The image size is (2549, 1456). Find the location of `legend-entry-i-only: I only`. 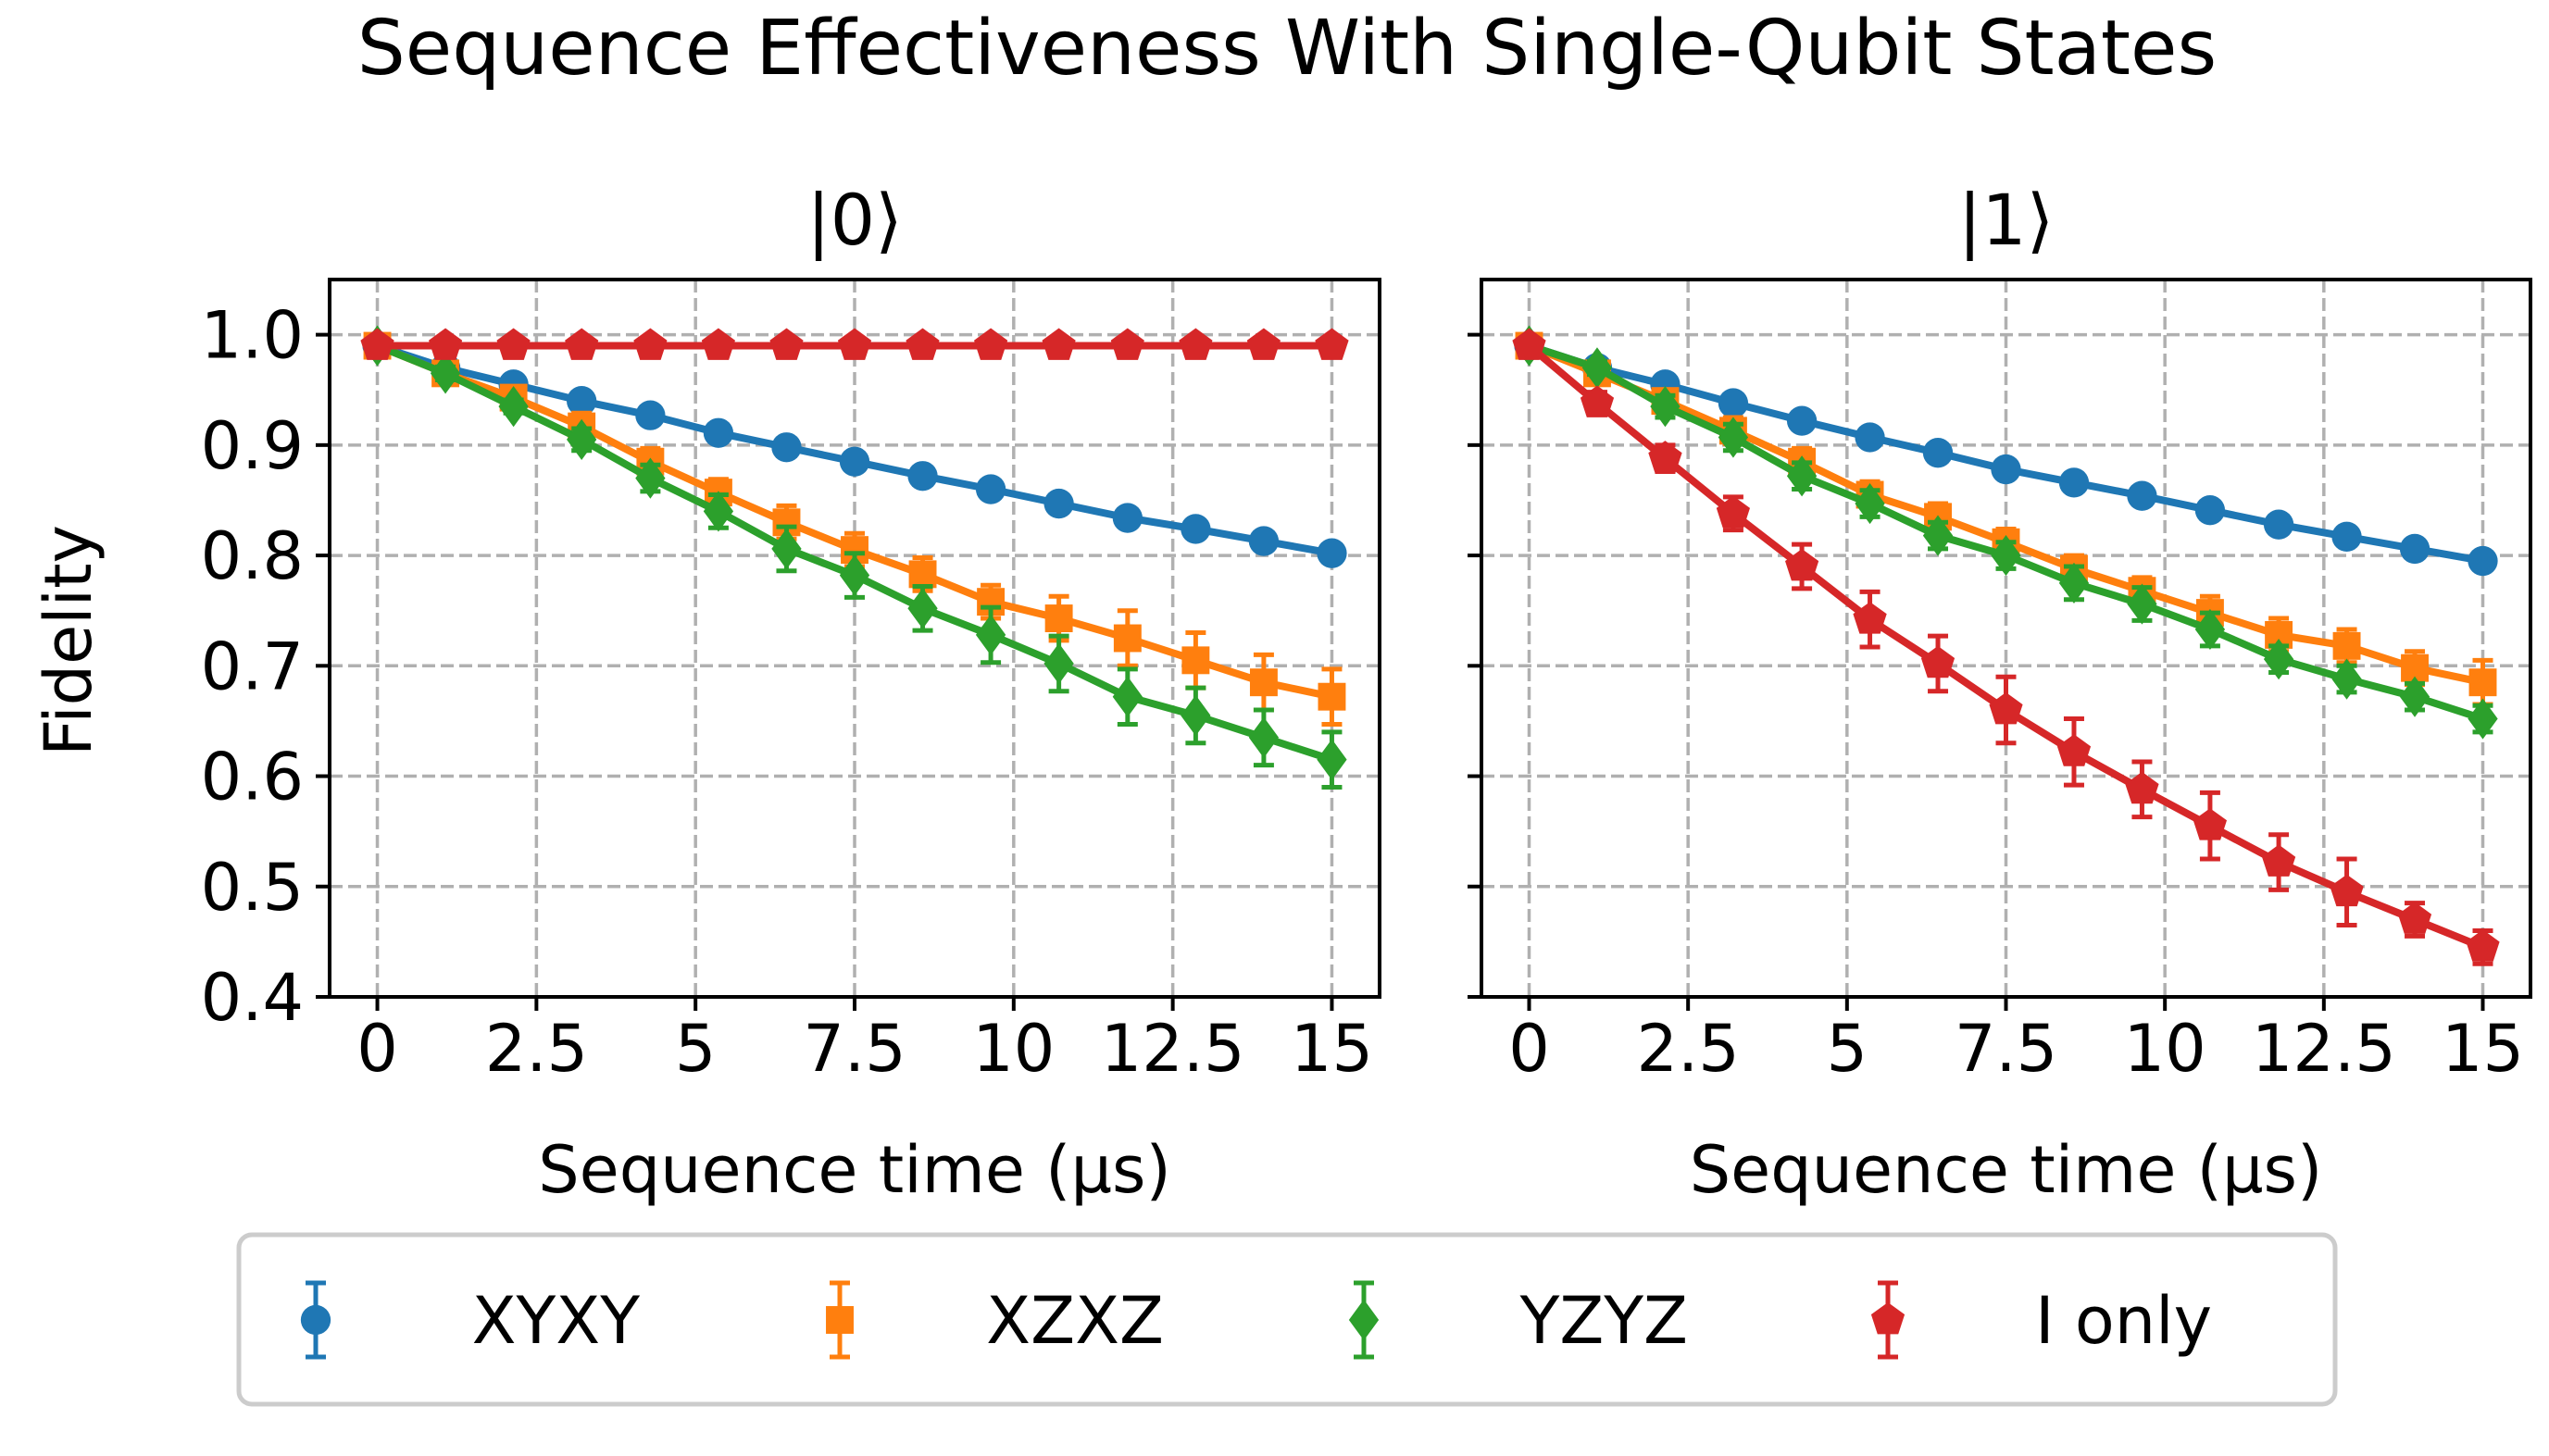

legend-entry-i-only: I only is located at coordinates (2041, 1320).